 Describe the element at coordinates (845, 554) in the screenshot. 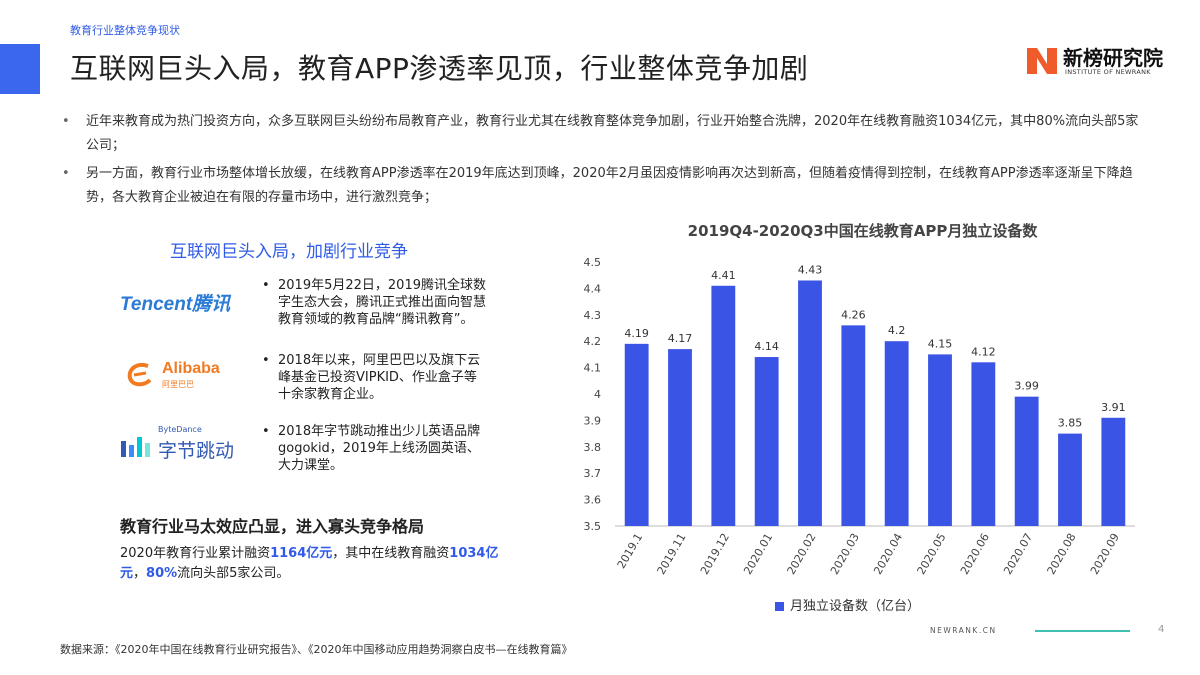

I see `x-tick-label: 2020.03` at that location.